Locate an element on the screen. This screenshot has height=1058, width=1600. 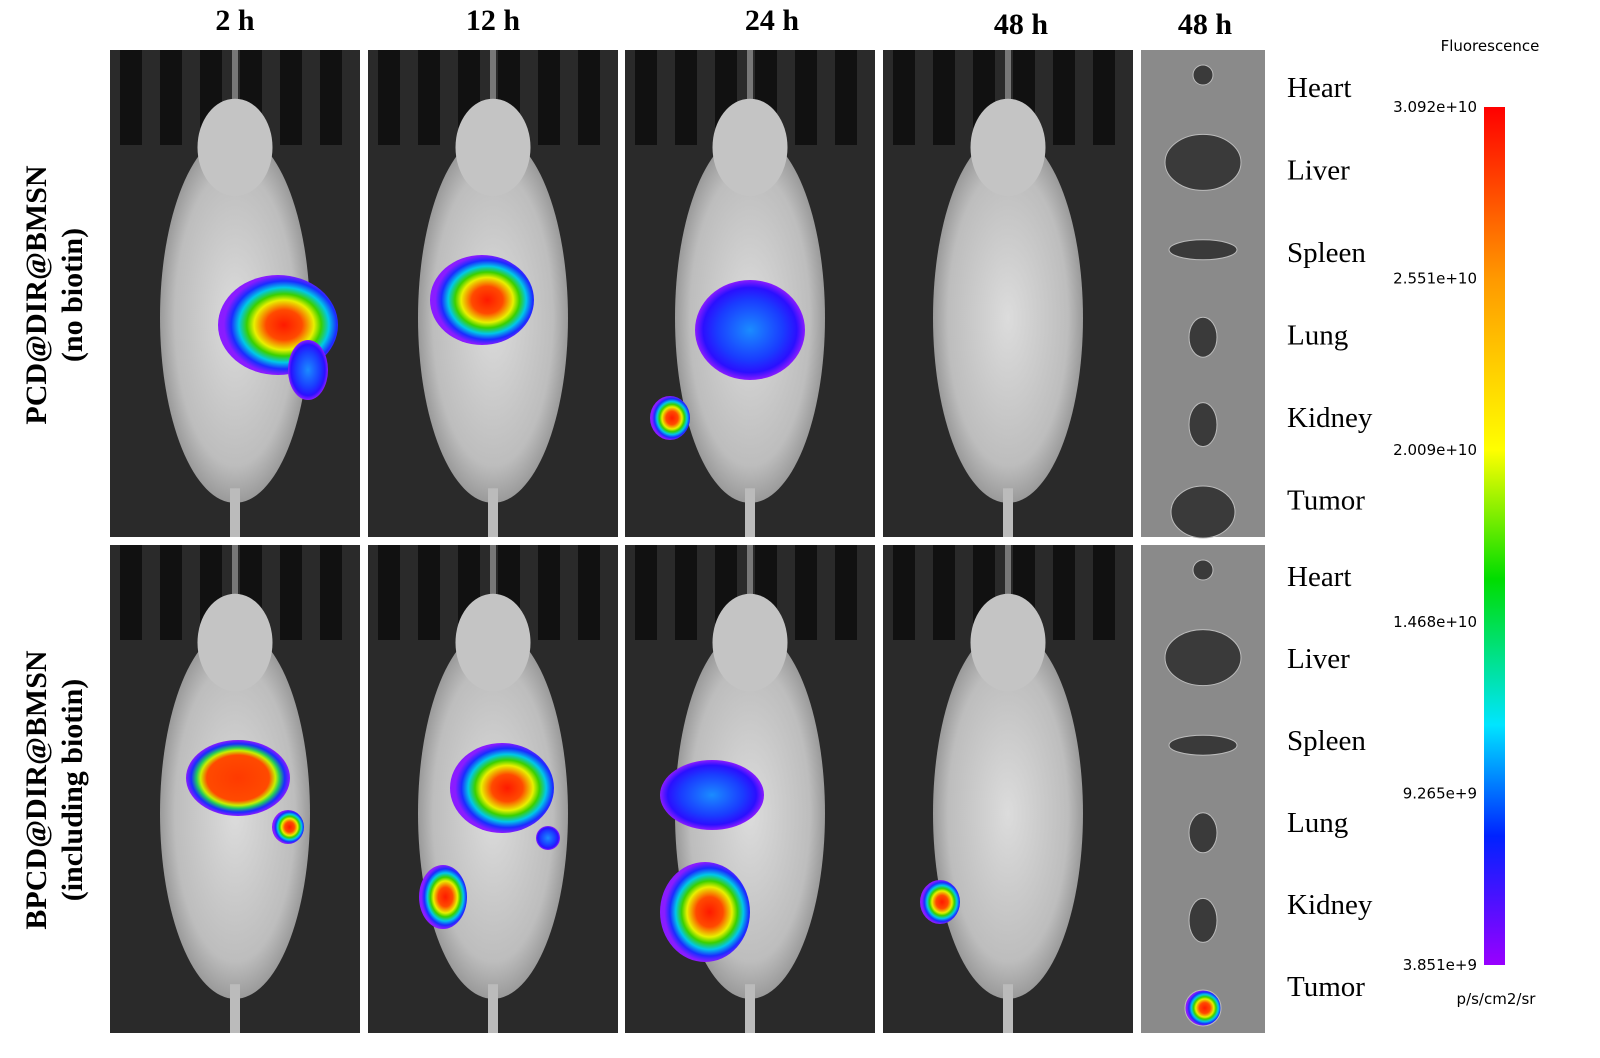
organ-label: Heart is located at coordinates (1319, 88).